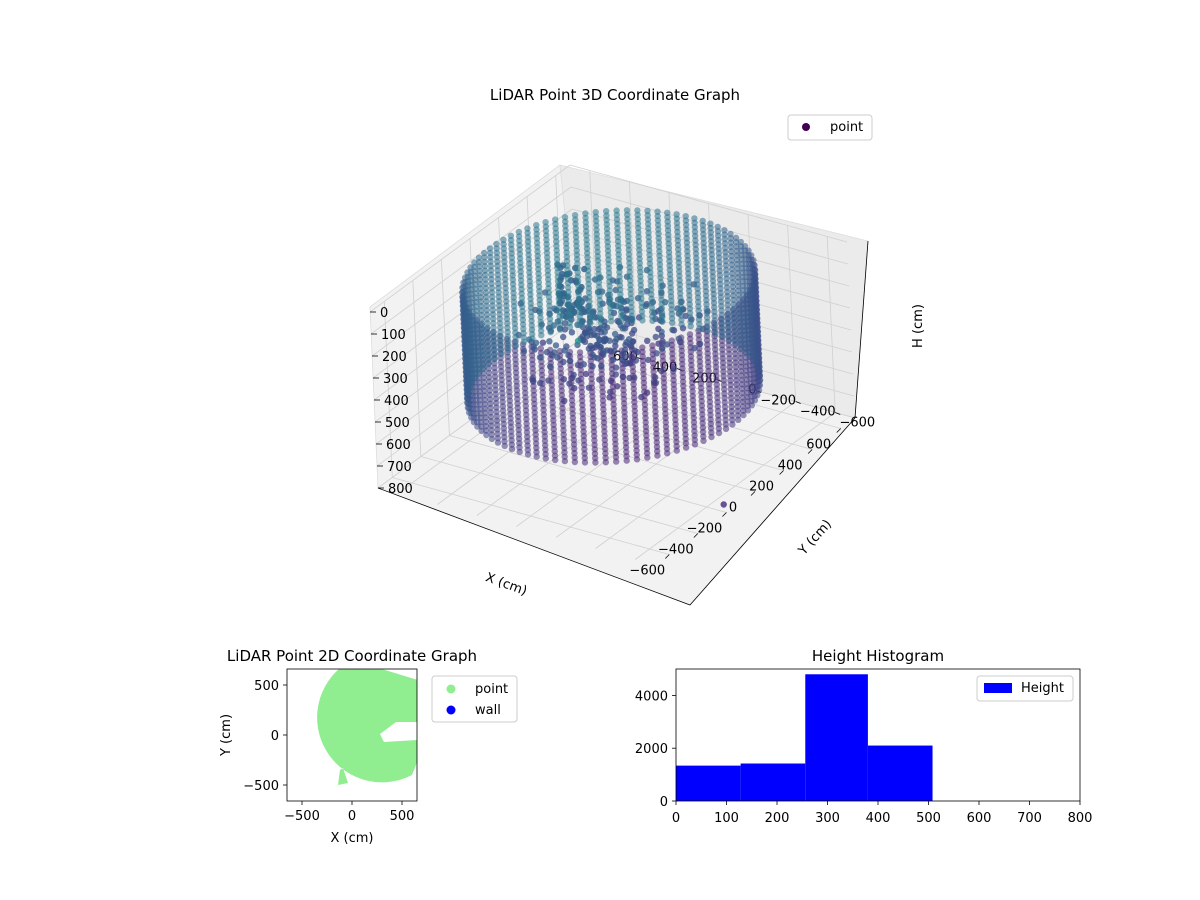 The width and height of the screenshot is (1200, 900). I want to click on x-axis-label-3d: X (cm), so click(506, 584).